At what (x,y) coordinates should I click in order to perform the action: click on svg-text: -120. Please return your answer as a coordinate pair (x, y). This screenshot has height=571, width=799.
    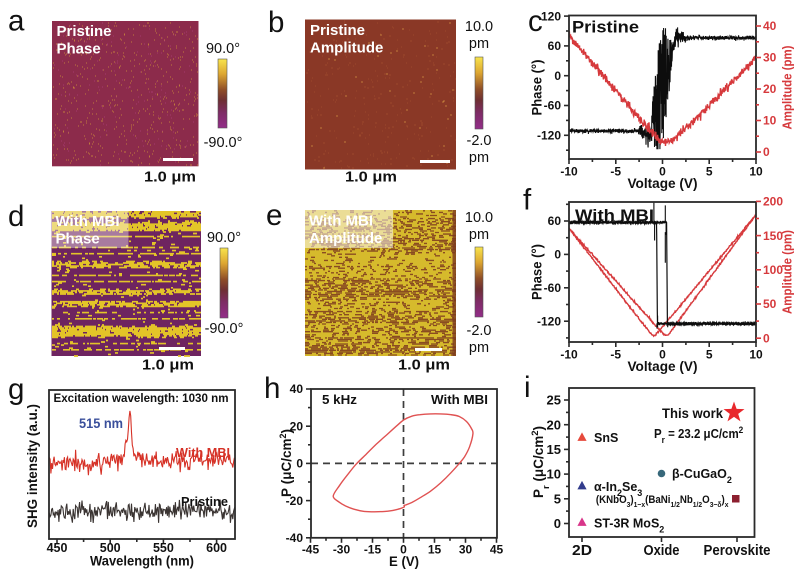
    Looking at the image, I should click on (549, 136).